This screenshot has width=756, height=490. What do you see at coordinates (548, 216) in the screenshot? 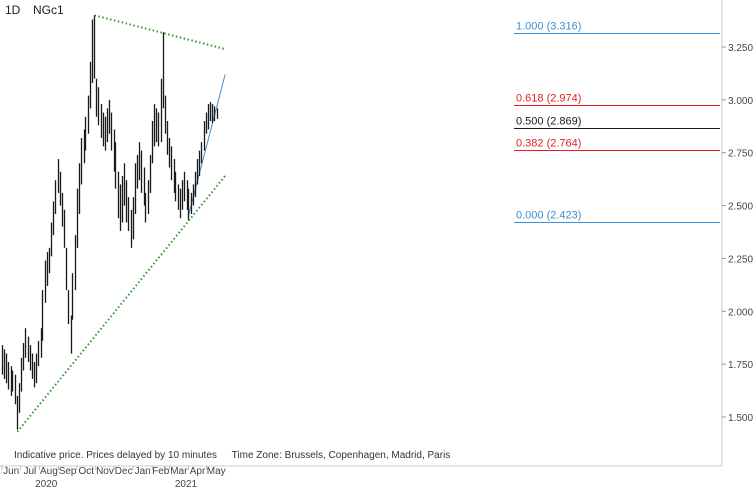
I see `fib-level-label: 0.000 (2.423)` at bounding box center [548, 216].